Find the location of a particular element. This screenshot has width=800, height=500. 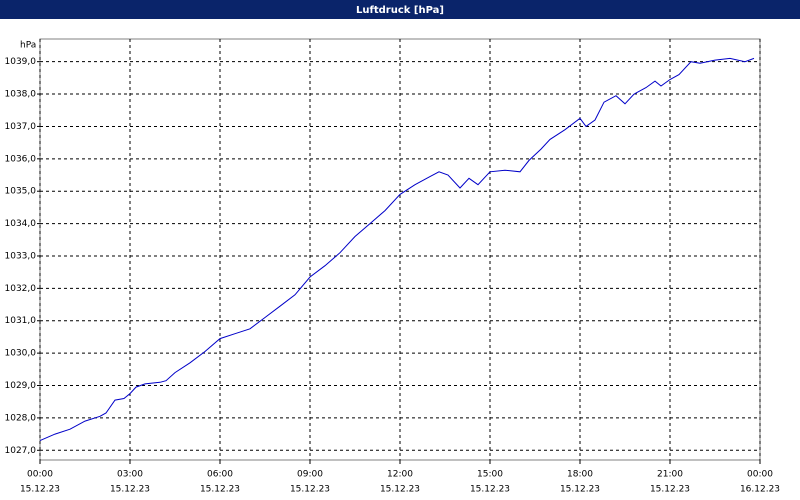

y-tick-label: 1039,0 is located at coordinates (21, 62).